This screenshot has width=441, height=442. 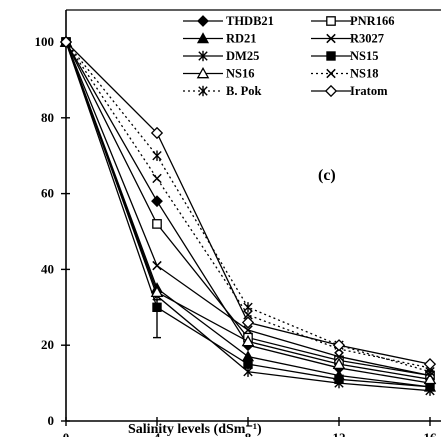 I want to click on x-tick-label: 0, so click(x=66, y=433).